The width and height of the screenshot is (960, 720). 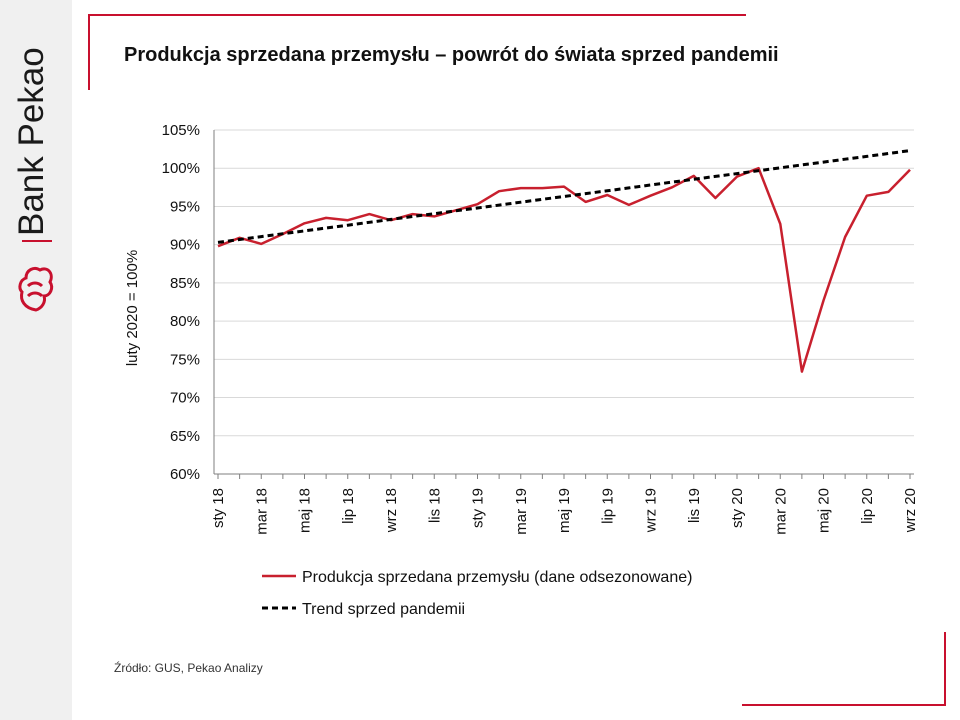 I want to click on x-tick-label: lis 19, so click(x=694, y=505).